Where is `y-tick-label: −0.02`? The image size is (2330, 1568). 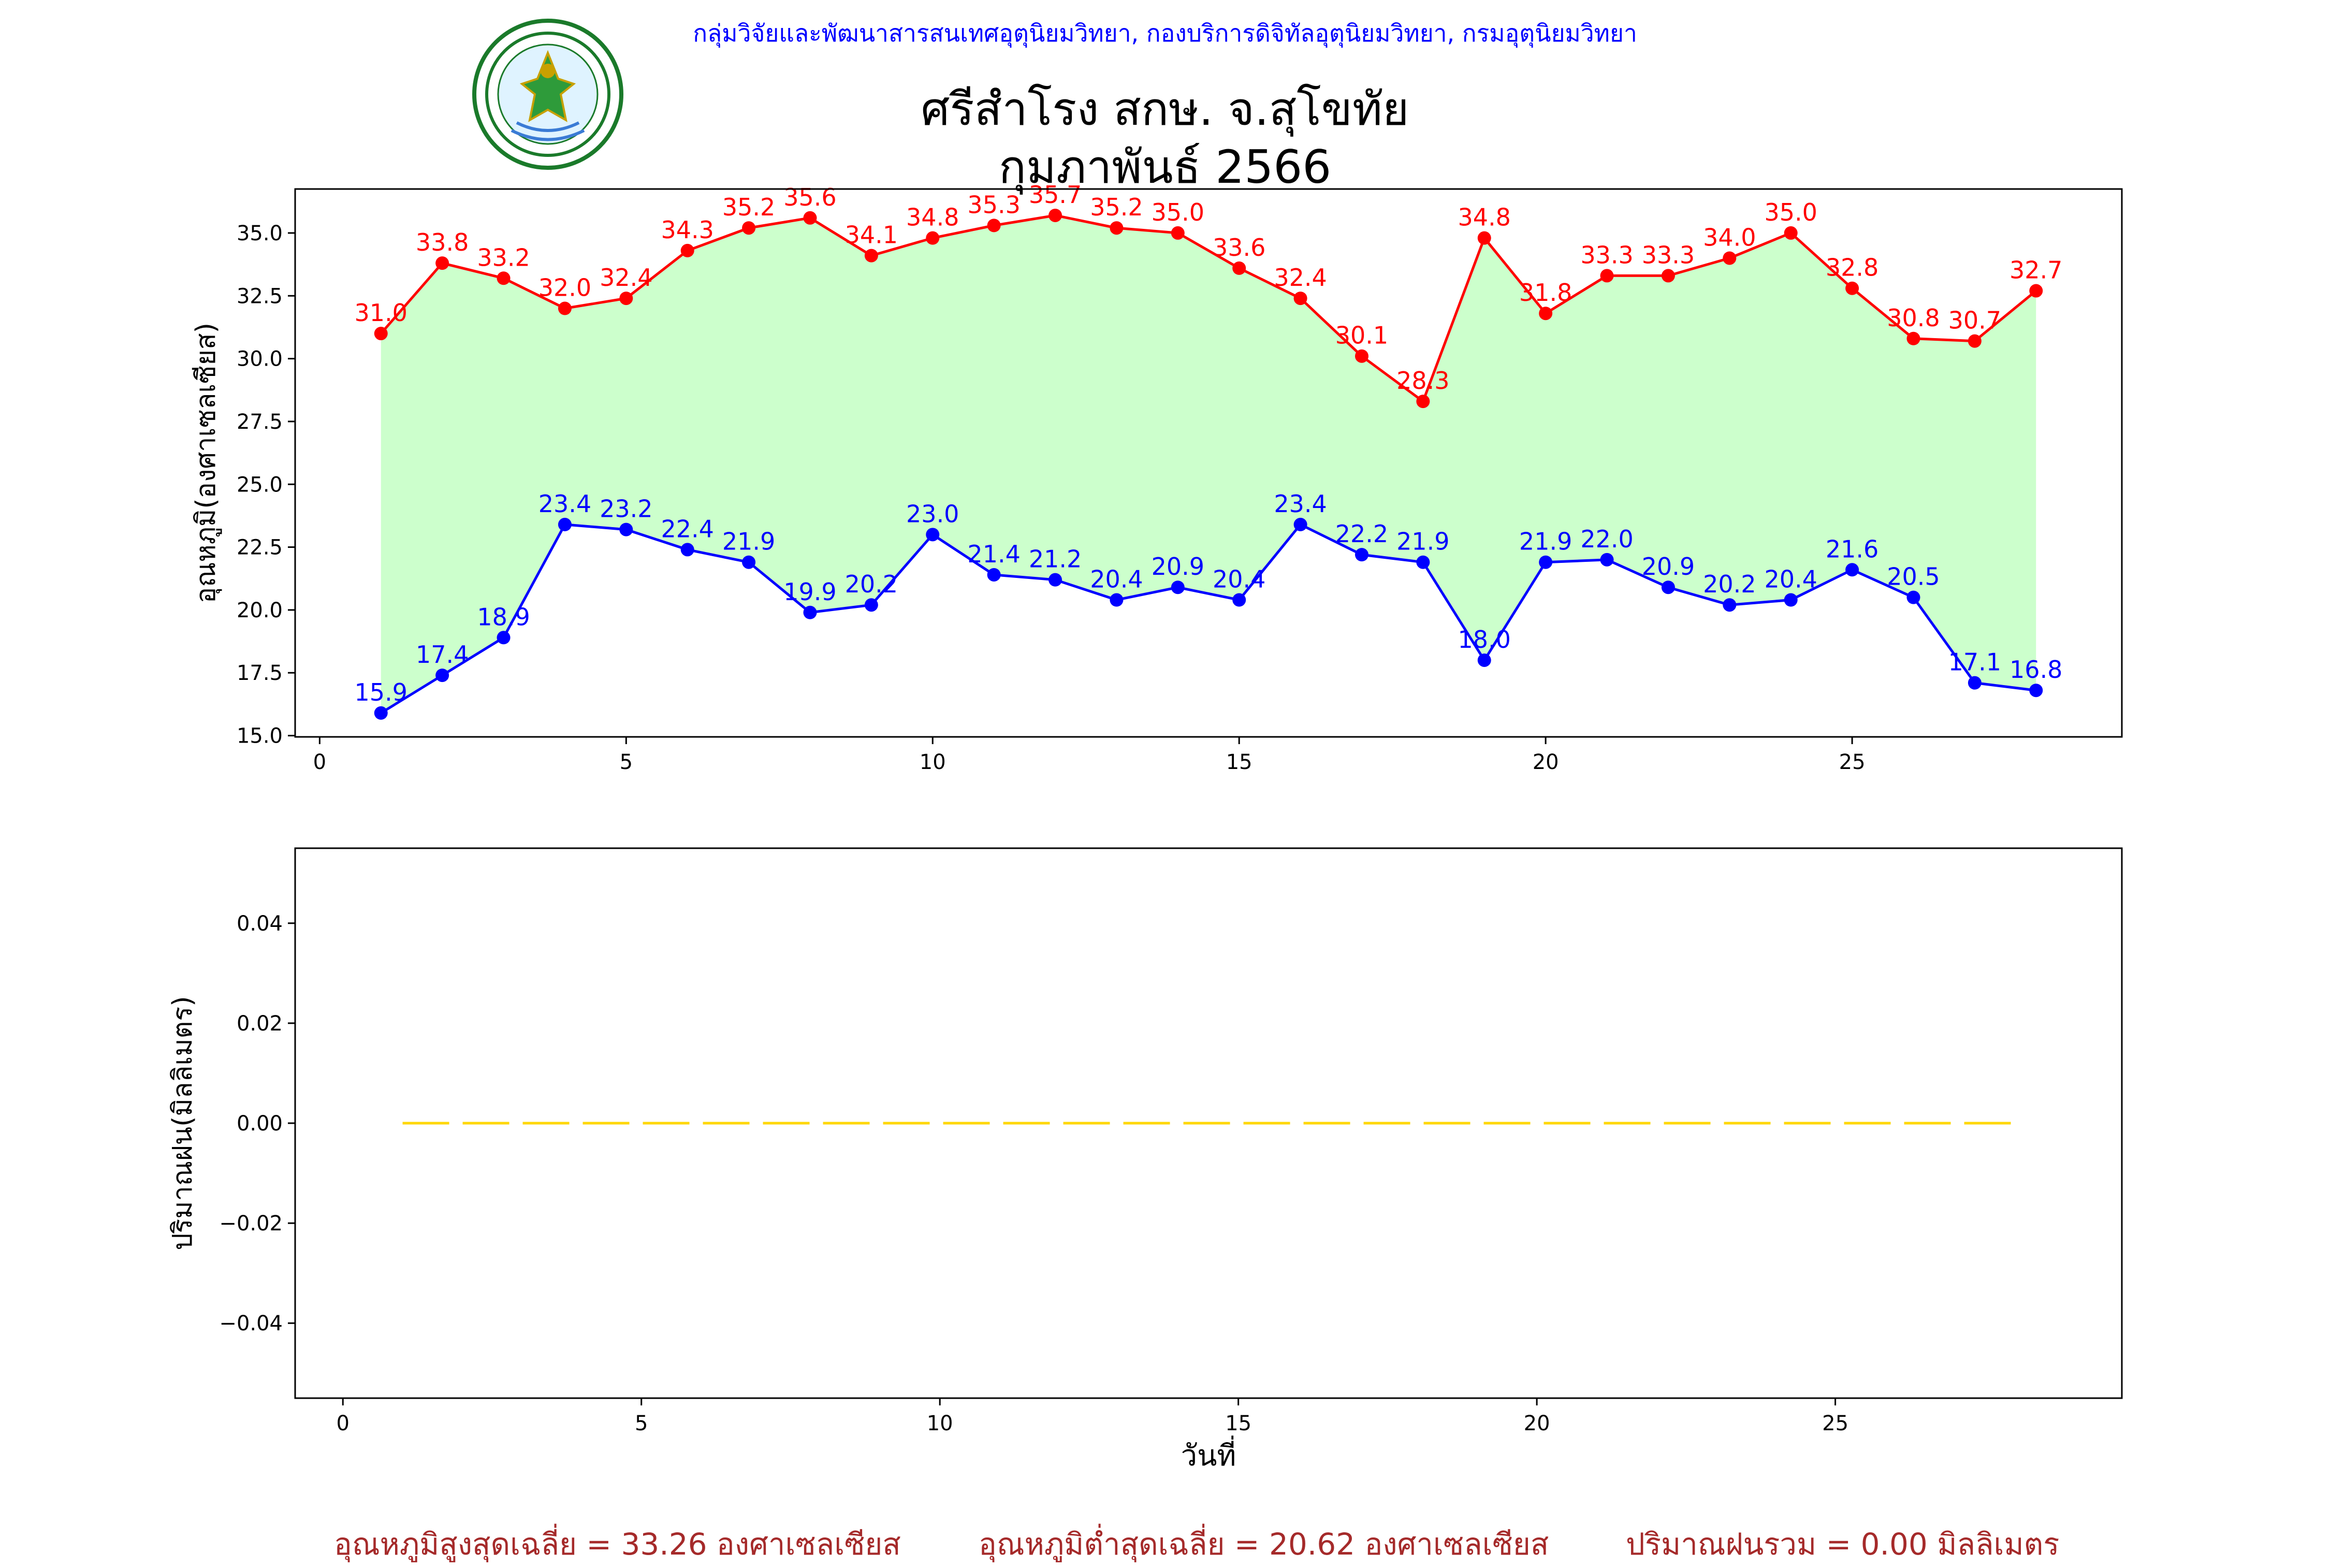 y-tick-label: −0.02 is located at coordinates (251, 1224).